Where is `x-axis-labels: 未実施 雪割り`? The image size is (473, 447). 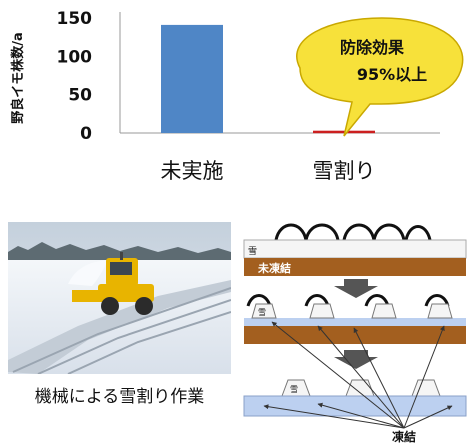 x-axis-labels: 未実施 雪割り is located at coordinates (268, 171).